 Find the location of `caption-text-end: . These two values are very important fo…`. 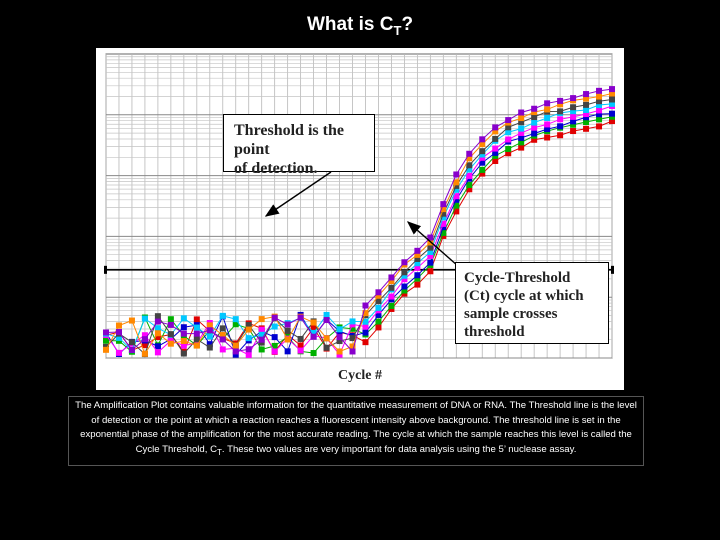

caption-text-end: . These two values are very important fo… is located at coordinates (399, 449).